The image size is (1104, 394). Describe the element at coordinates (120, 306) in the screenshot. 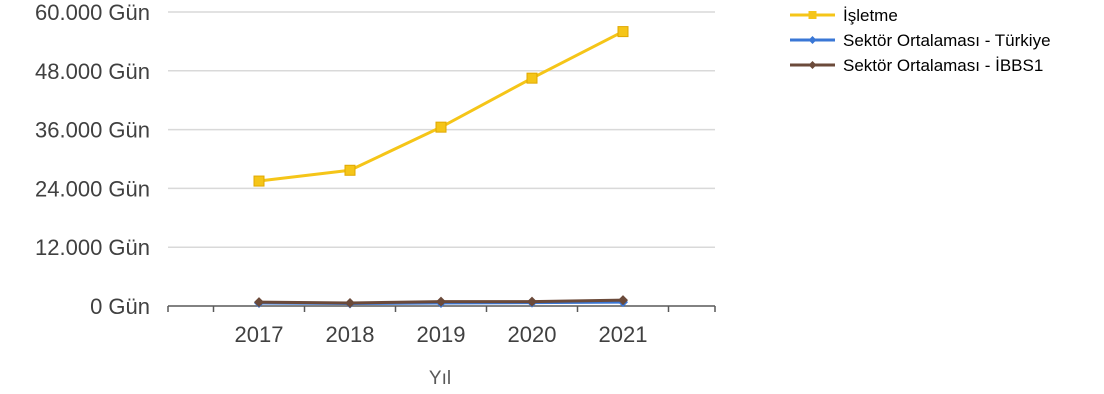

I see `y-tick-label-0: 0 Gün` at that location.